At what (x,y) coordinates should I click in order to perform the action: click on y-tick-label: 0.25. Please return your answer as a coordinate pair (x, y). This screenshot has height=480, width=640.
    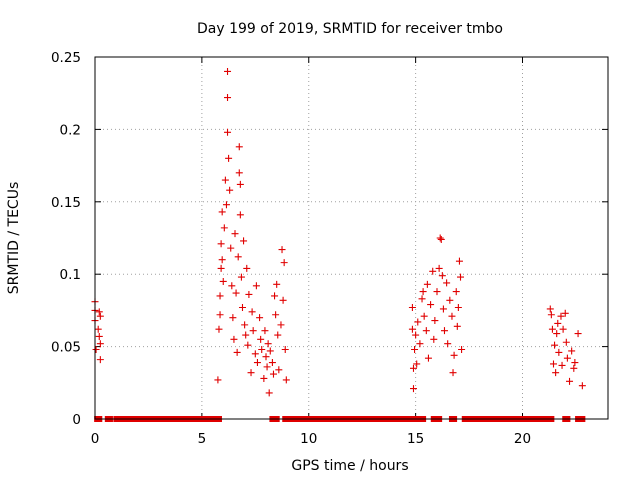
    Looking at the image, I should click on (66, 58).